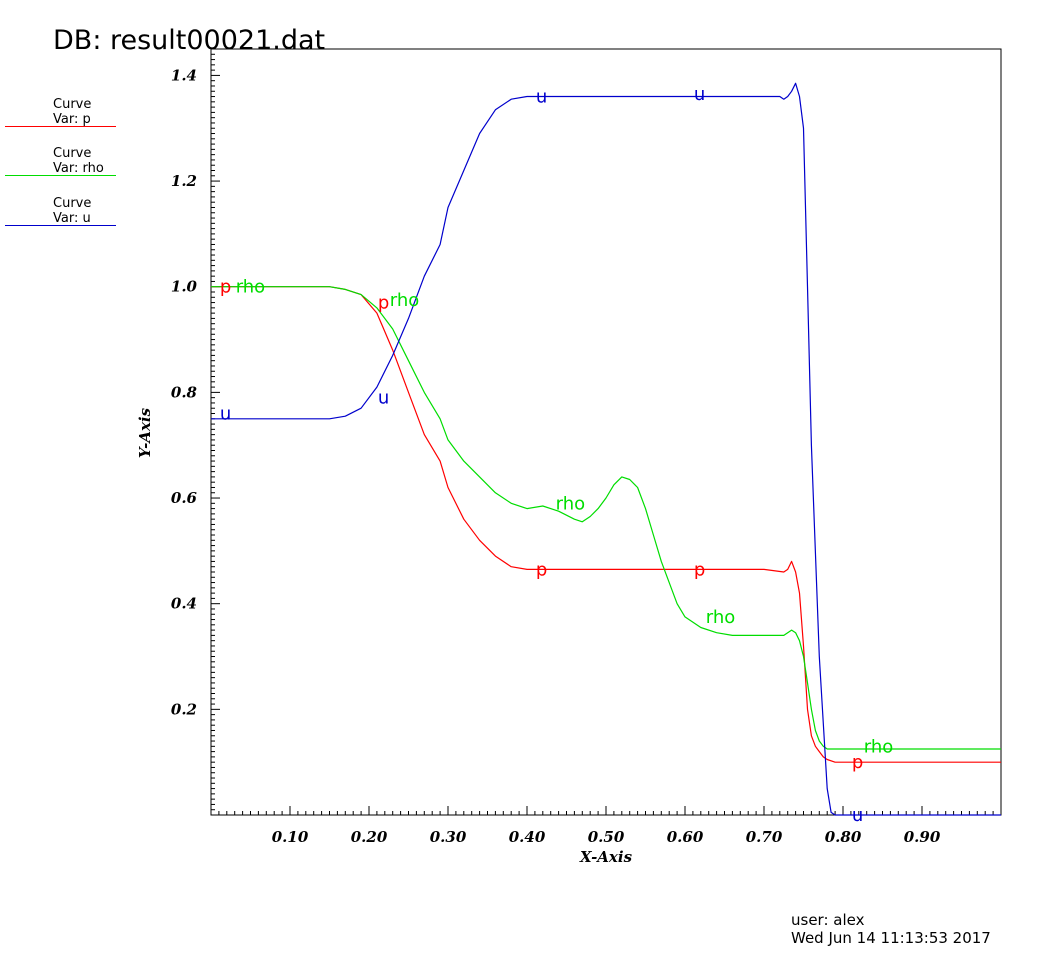 Image resolution: width=1056 pixels, height=960 pixels. I want to click on x-tick-label: 0.80, so click(843, 837).